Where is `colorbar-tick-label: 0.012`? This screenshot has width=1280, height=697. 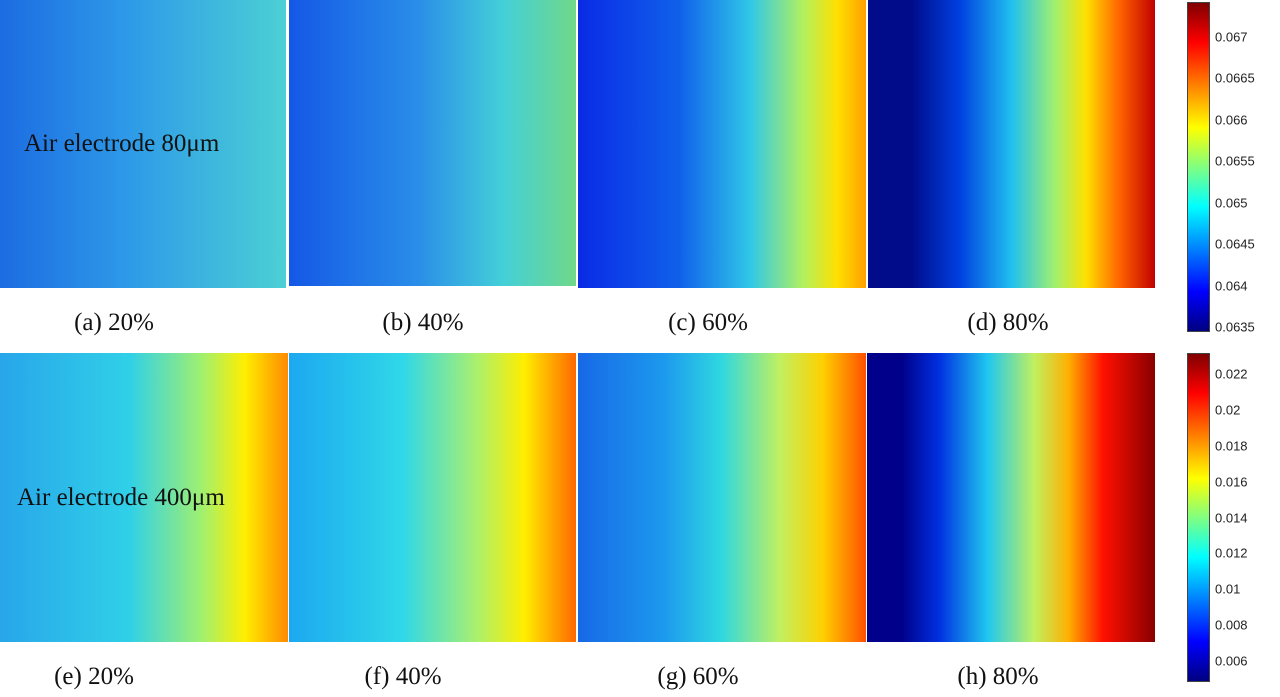
colorbar-tick-label: 0.012 is located at coordinates (1231, 553).